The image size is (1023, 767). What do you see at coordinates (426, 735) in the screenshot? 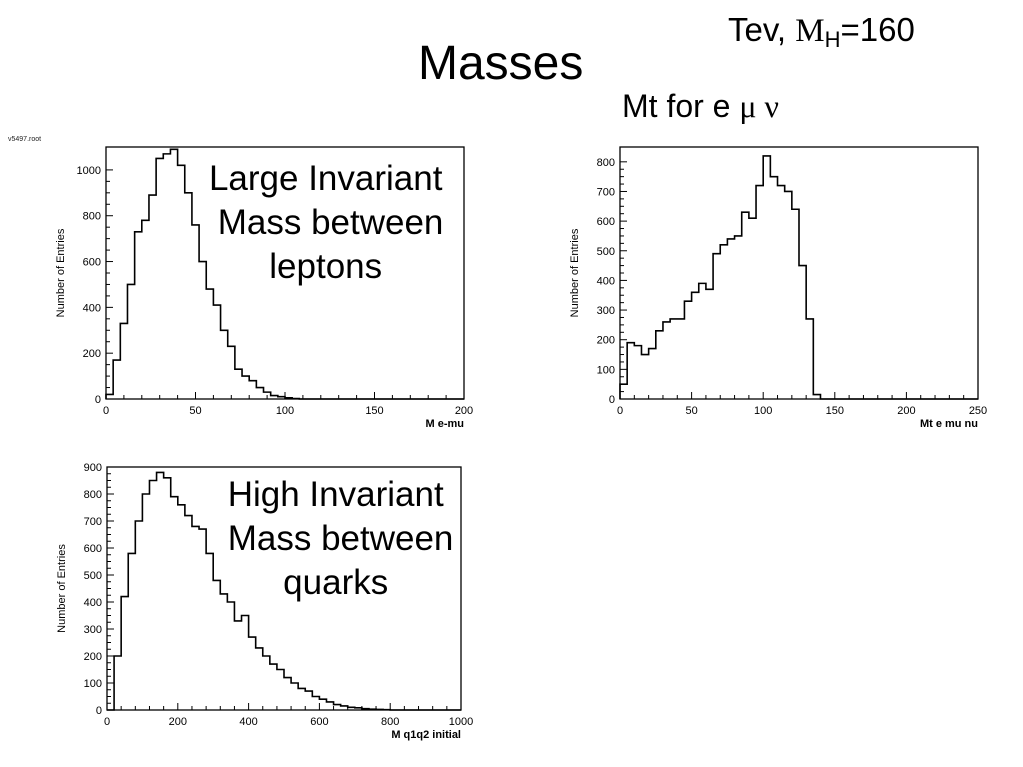
I see `x-axis-label: M q1q2 initial` at bounding box center [426, 735].